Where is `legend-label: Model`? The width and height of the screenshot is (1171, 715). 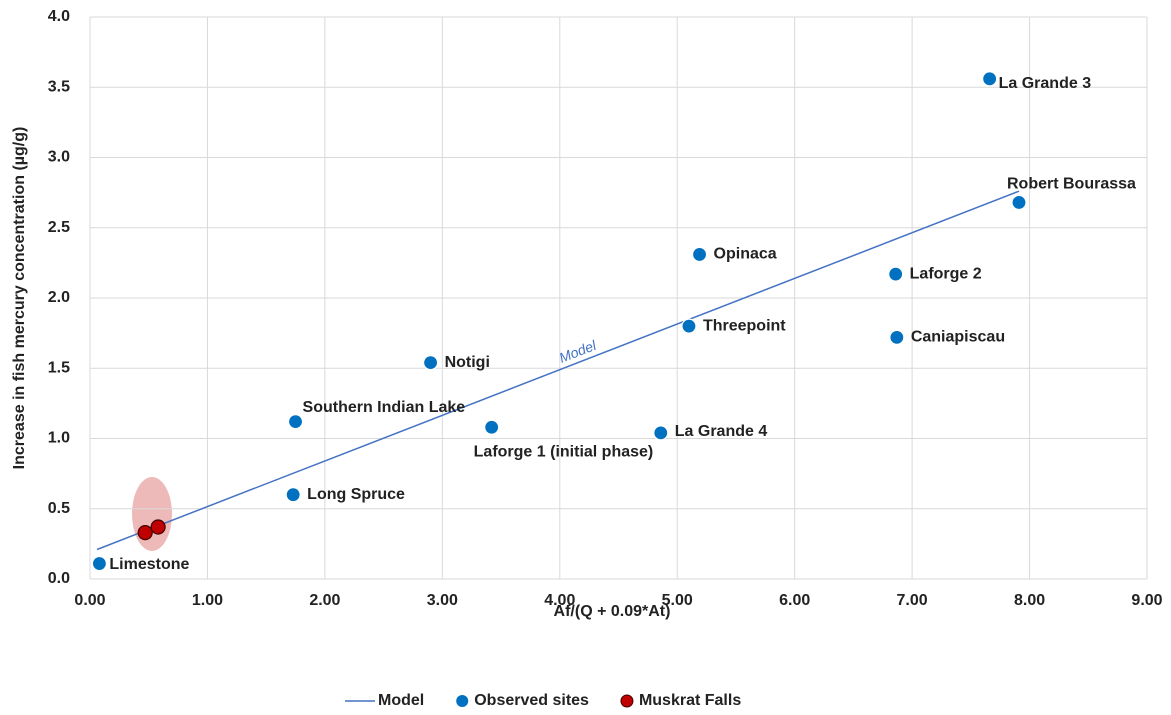
legend-label: Model is located at coordinates (401, 700).